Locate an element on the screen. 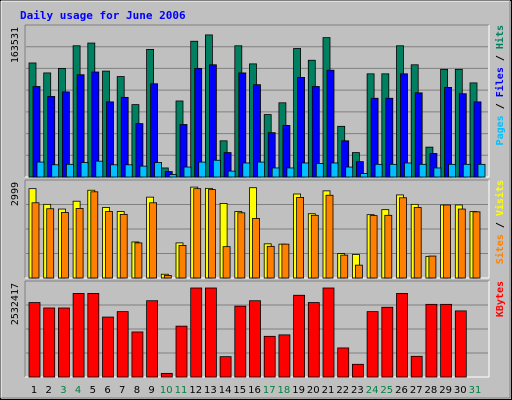 This screenshot has width=512, height=400. x-tick-label: 1 is located at coordinates (34, 390).